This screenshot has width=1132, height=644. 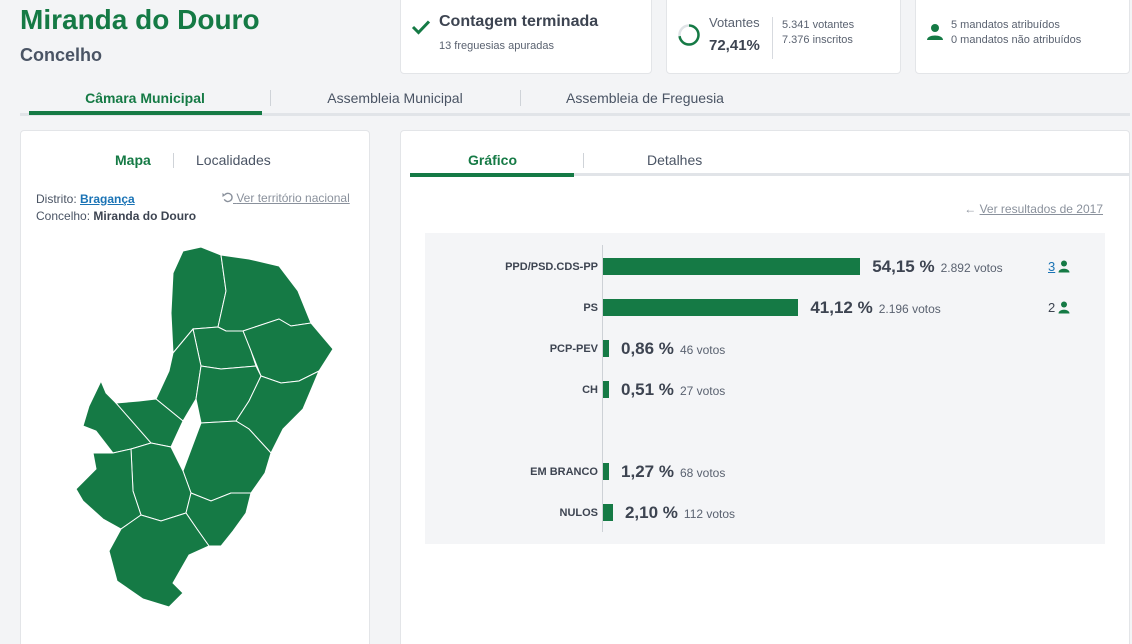 I want to click on undo-icon, so click(x=227, y=197).